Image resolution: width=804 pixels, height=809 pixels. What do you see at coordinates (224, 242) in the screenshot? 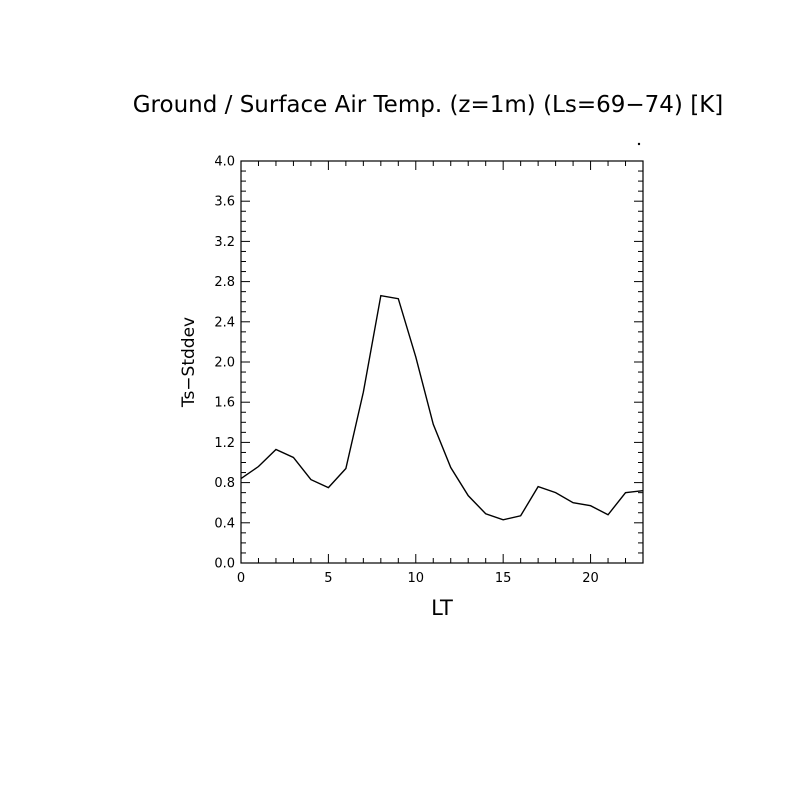
I see `y-tick-label: 3.2` at bounding box center [224, 242].